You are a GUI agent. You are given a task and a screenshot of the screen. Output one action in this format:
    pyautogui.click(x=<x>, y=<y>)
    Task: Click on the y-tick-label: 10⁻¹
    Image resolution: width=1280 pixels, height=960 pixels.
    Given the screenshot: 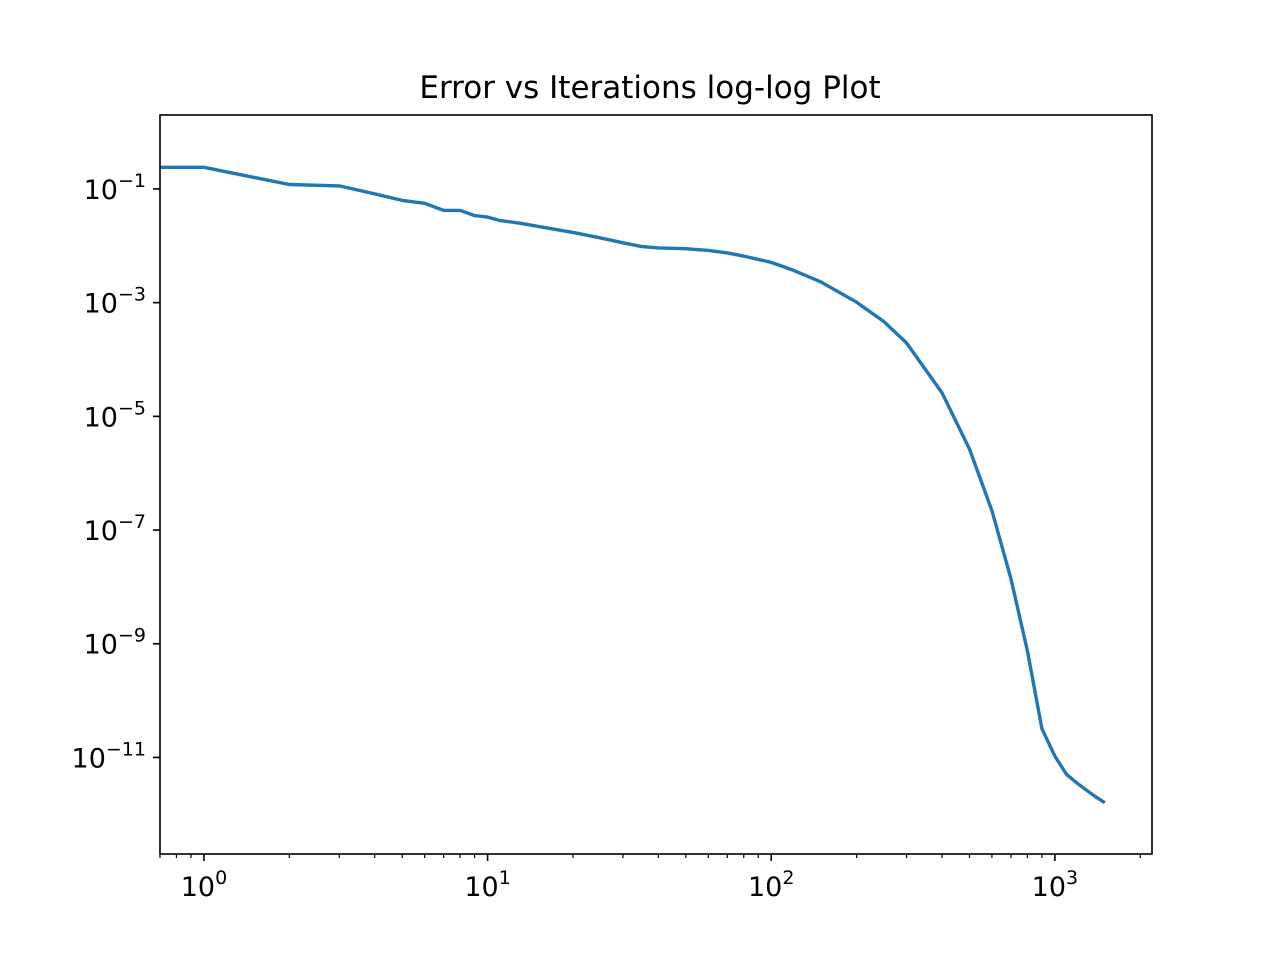 What is the action you would take?
    pyautogui.click(x=115, y=188)
    